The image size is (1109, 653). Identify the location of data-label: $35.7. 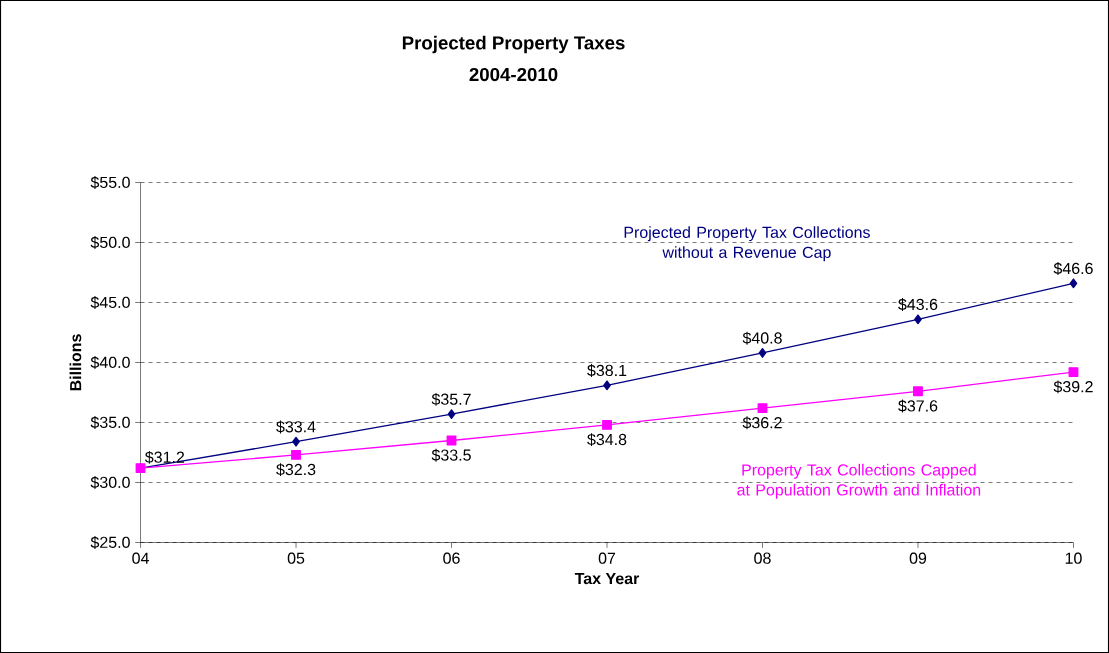
(451, 399).